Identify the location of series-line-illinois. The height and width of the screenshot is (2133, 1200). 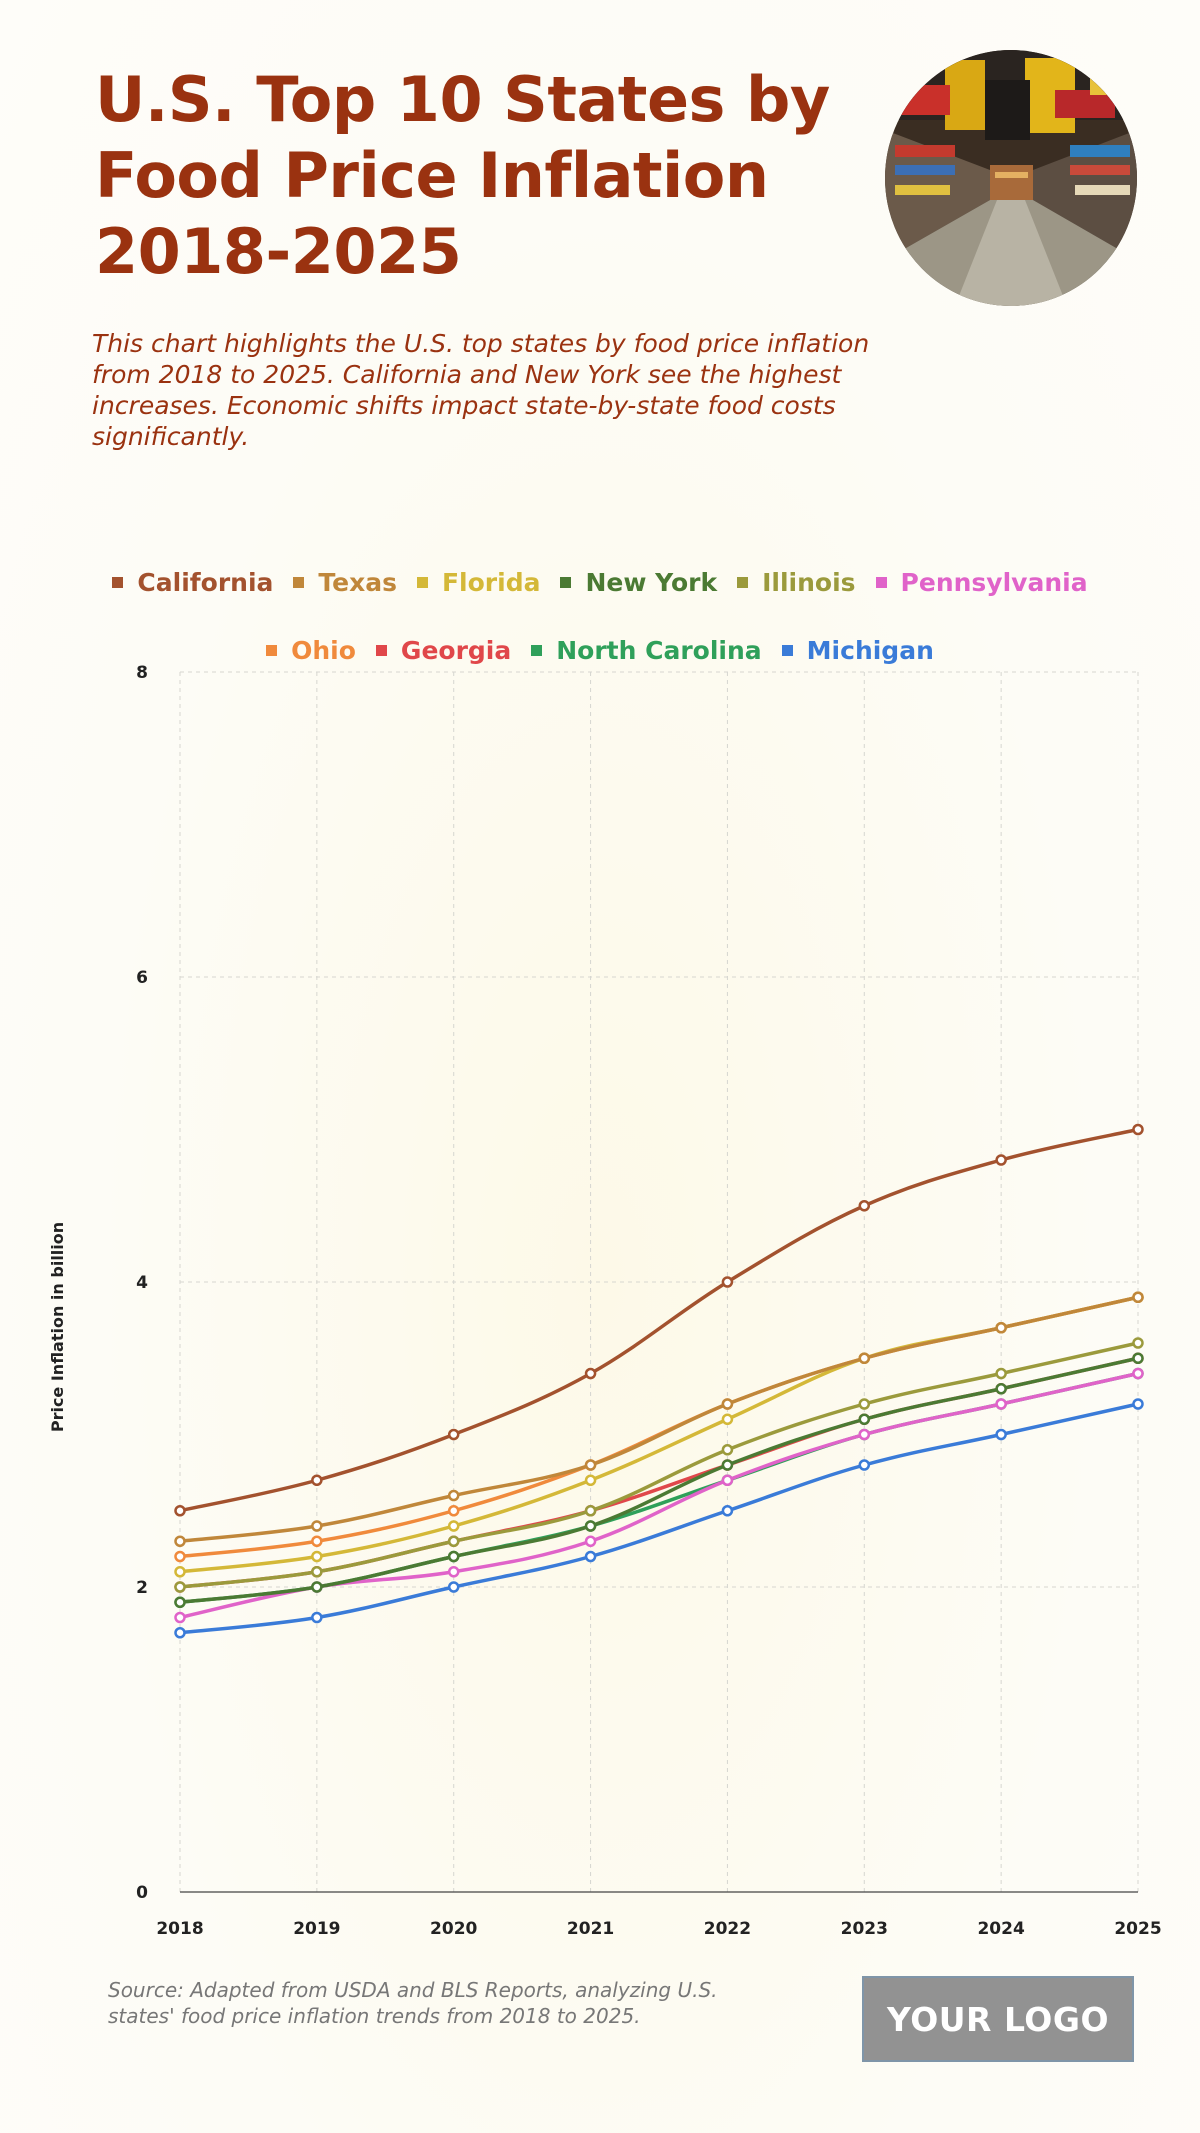
(659, 1465).